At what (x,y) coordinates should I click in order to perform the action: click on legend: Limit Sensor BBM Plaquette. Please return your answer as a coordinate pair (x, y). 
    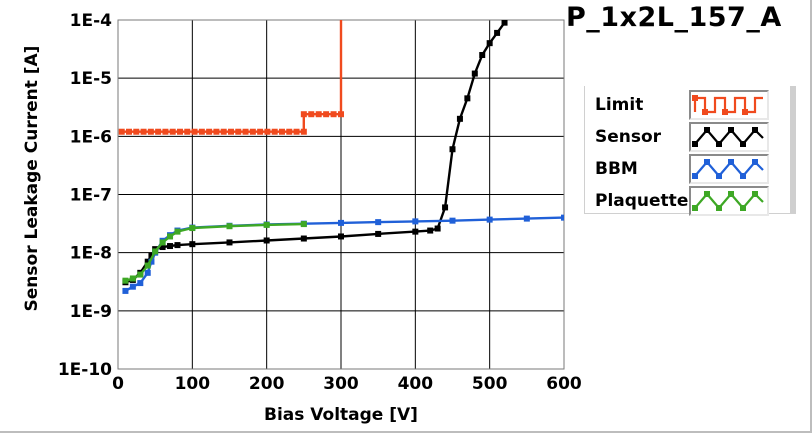
    Looking at the image, I should click on (690, 151).